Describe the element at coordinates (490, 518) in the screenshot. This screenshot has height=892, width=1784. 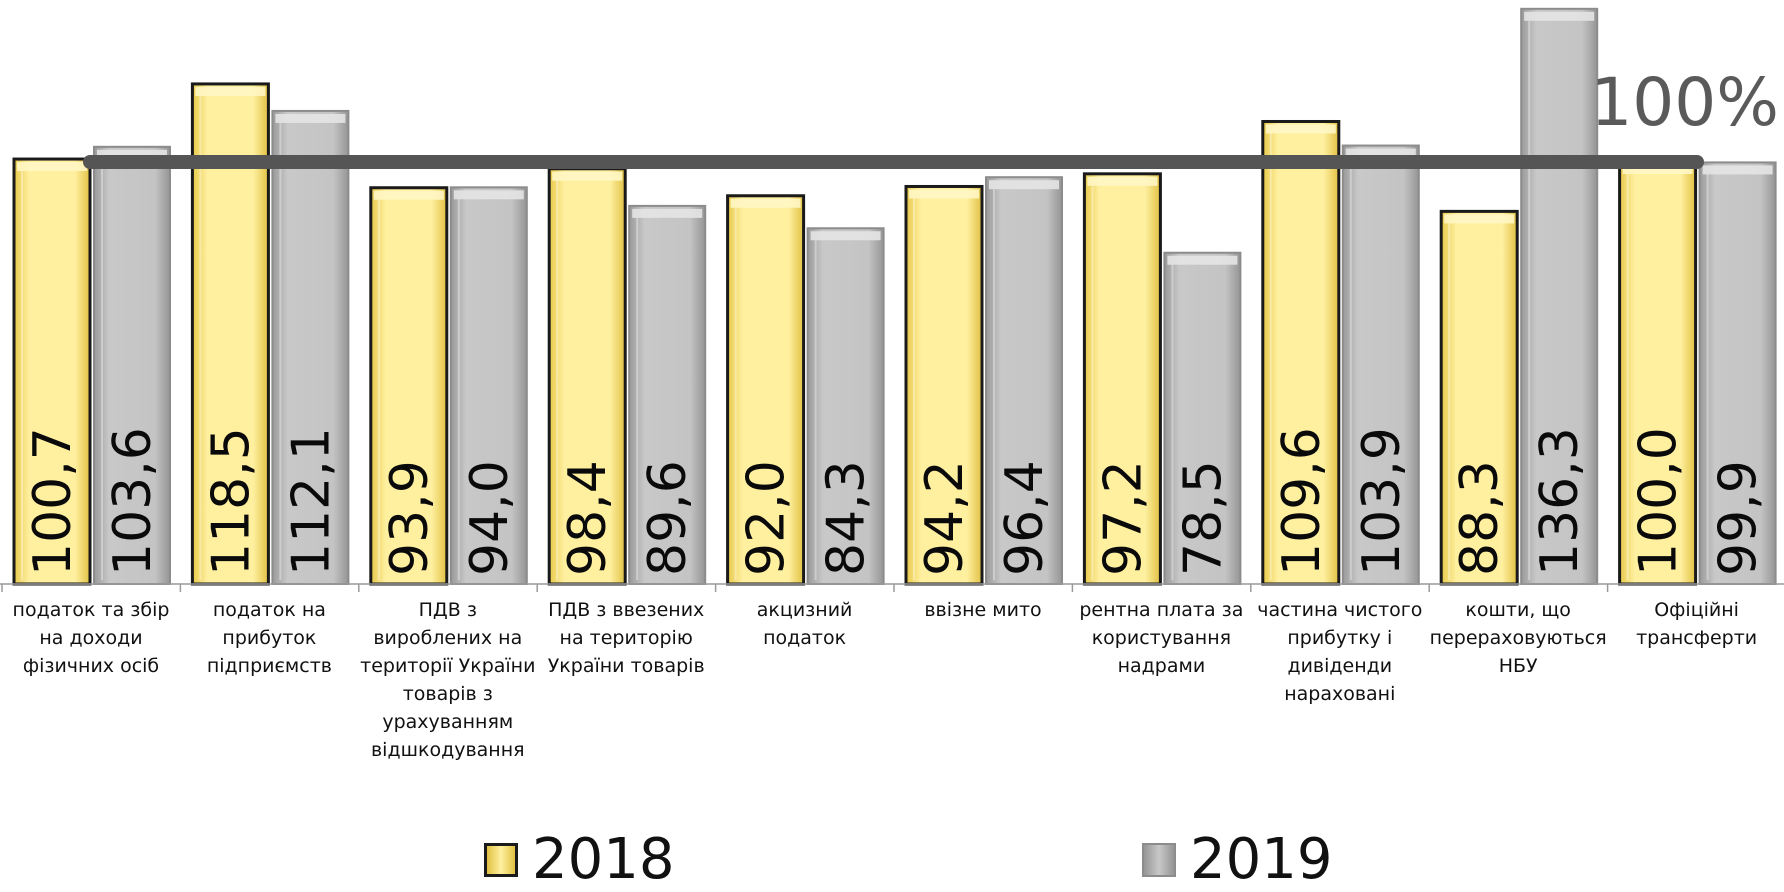
I see `value-label-2019-2: 94,0` at that location.